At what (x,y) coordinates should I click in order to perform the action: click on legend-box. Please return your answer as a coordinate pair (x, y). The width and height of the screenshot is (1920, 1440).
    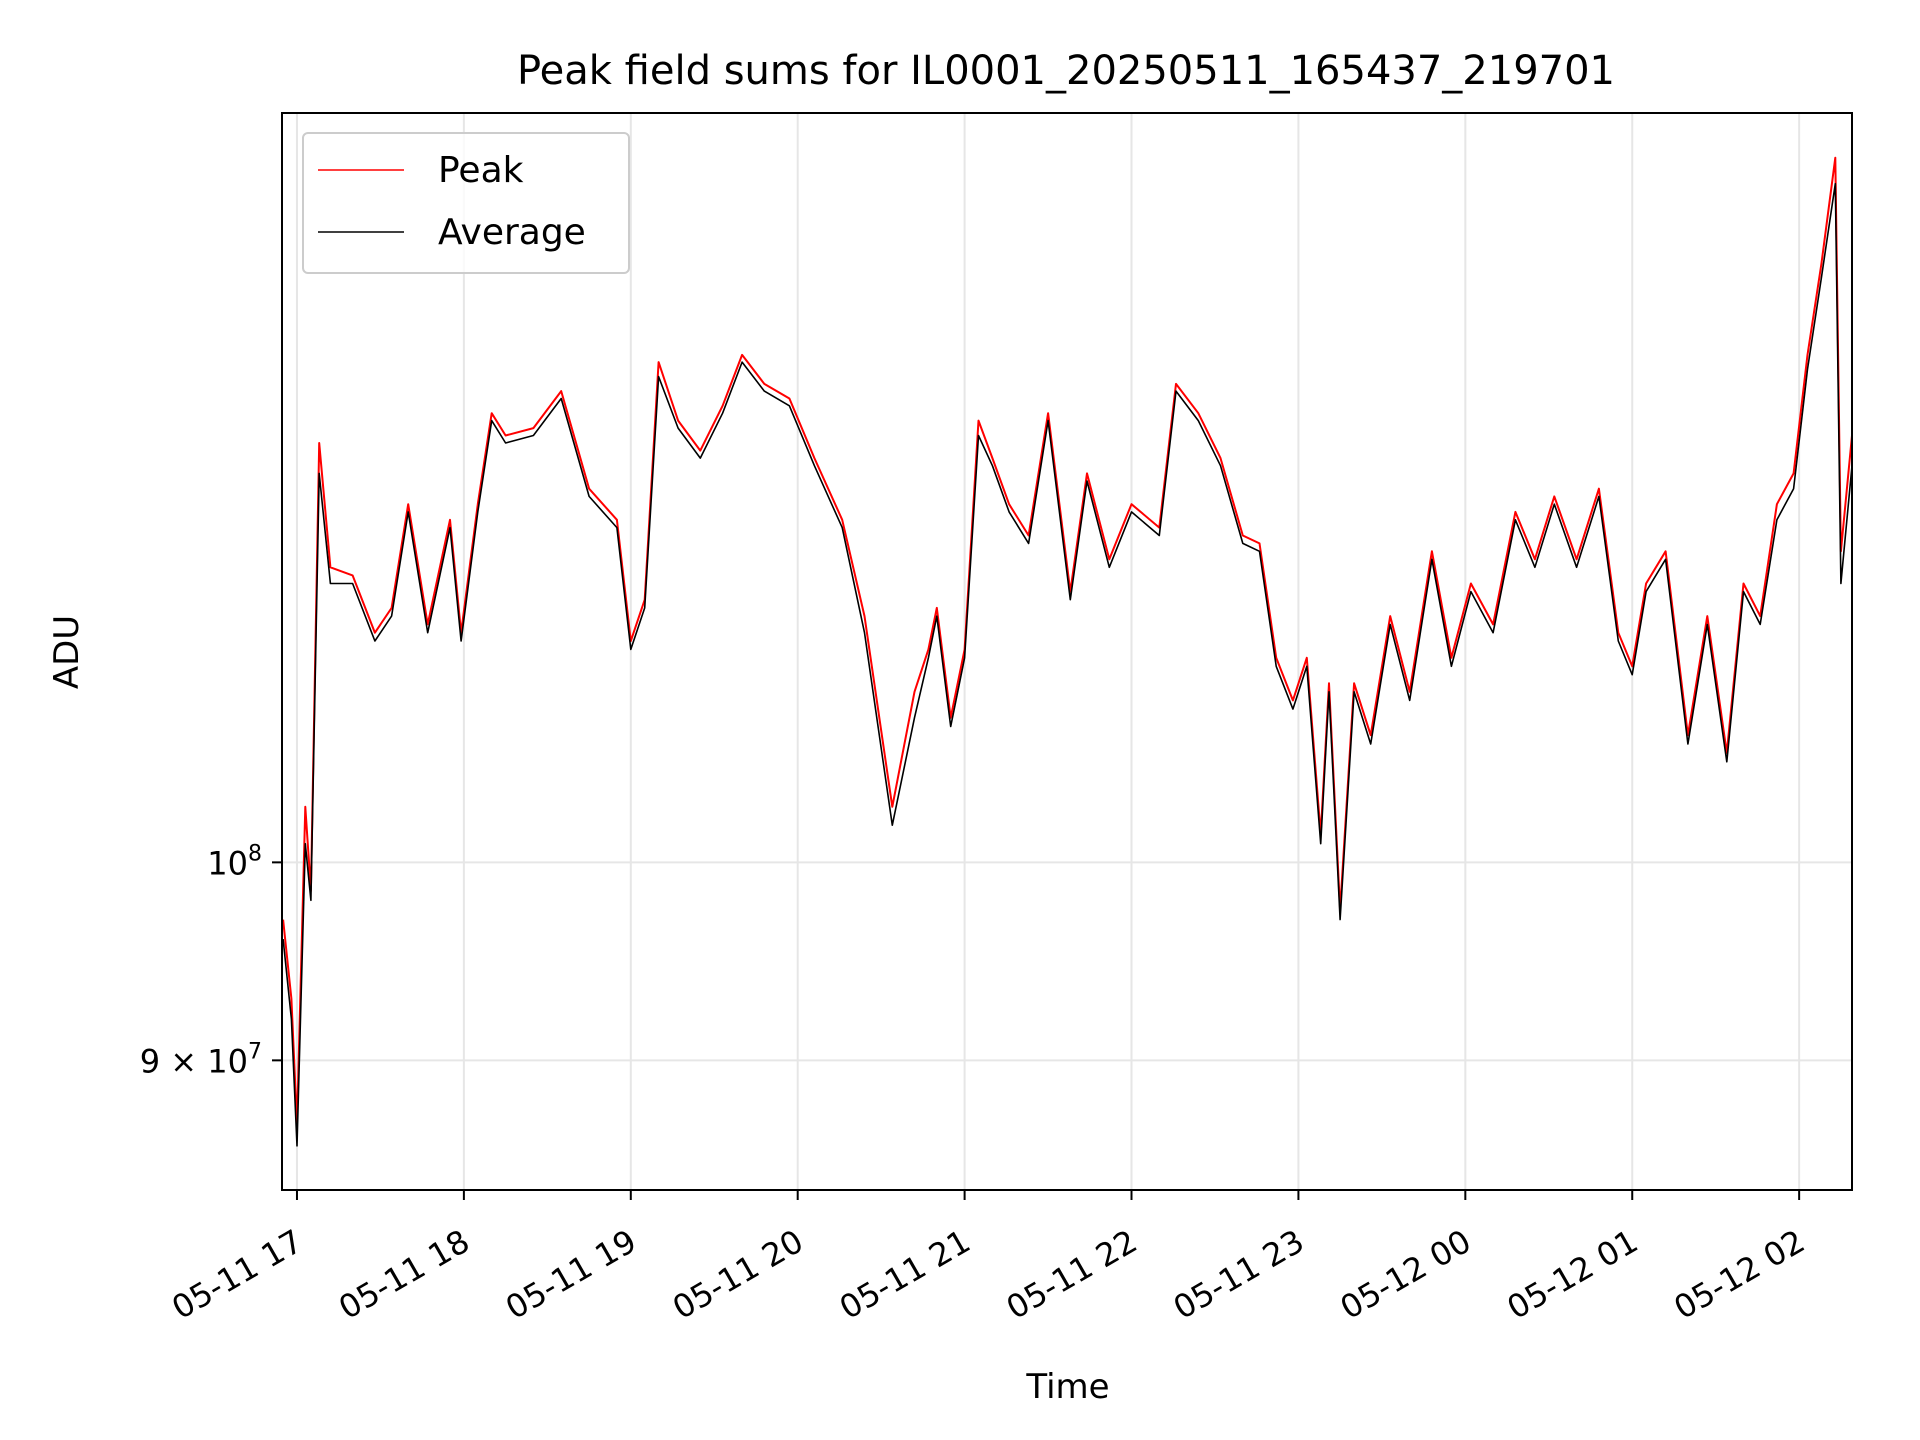
    Looking at the image, I should click on (466, 203).